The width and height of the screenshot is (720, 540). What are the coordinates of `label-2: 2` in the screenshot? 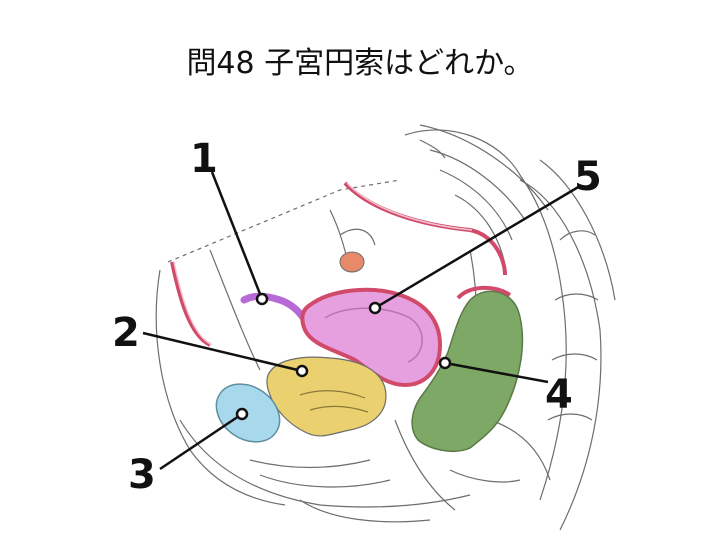 It's located at (126, 333).